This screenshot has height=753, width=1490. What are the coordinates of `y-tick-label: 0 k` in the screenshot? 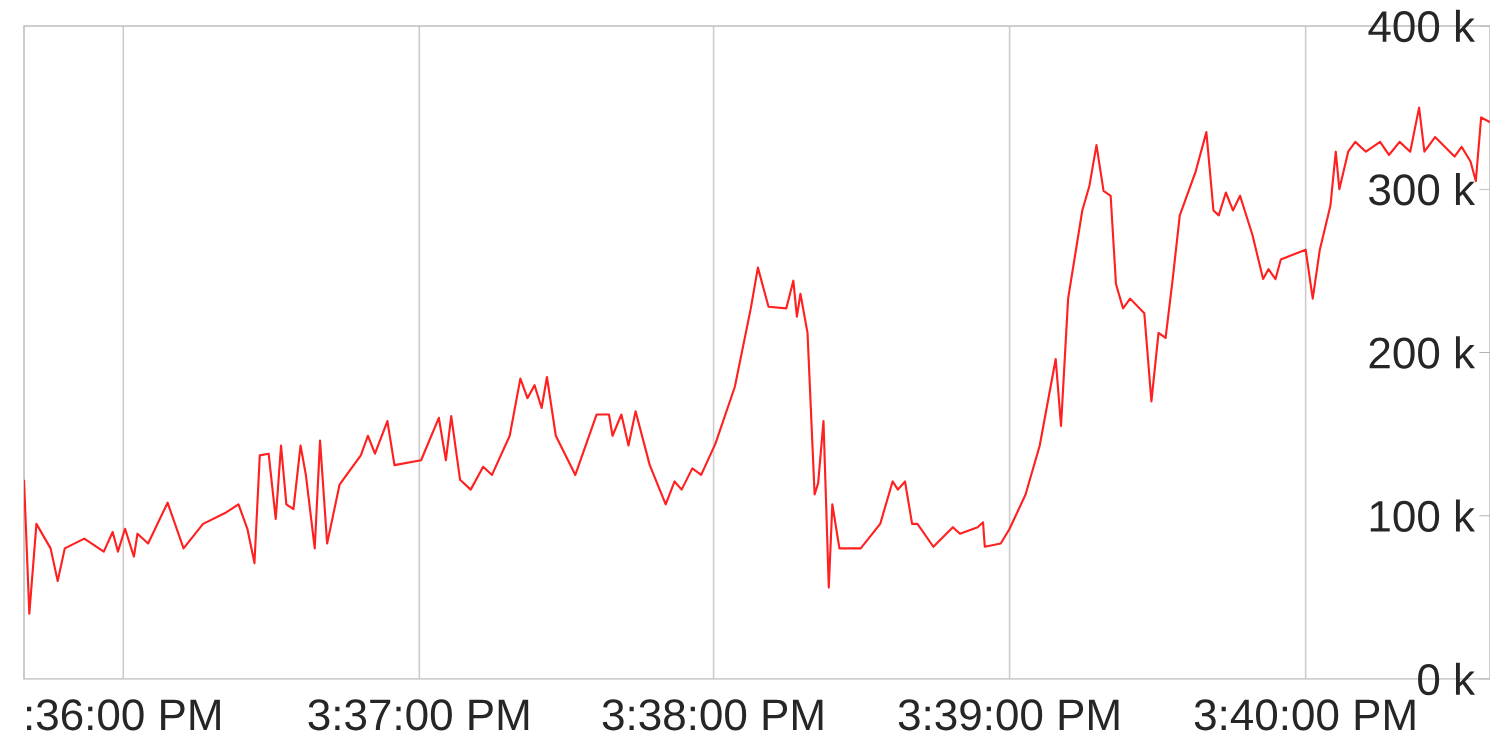 It's located at (1447, 679).